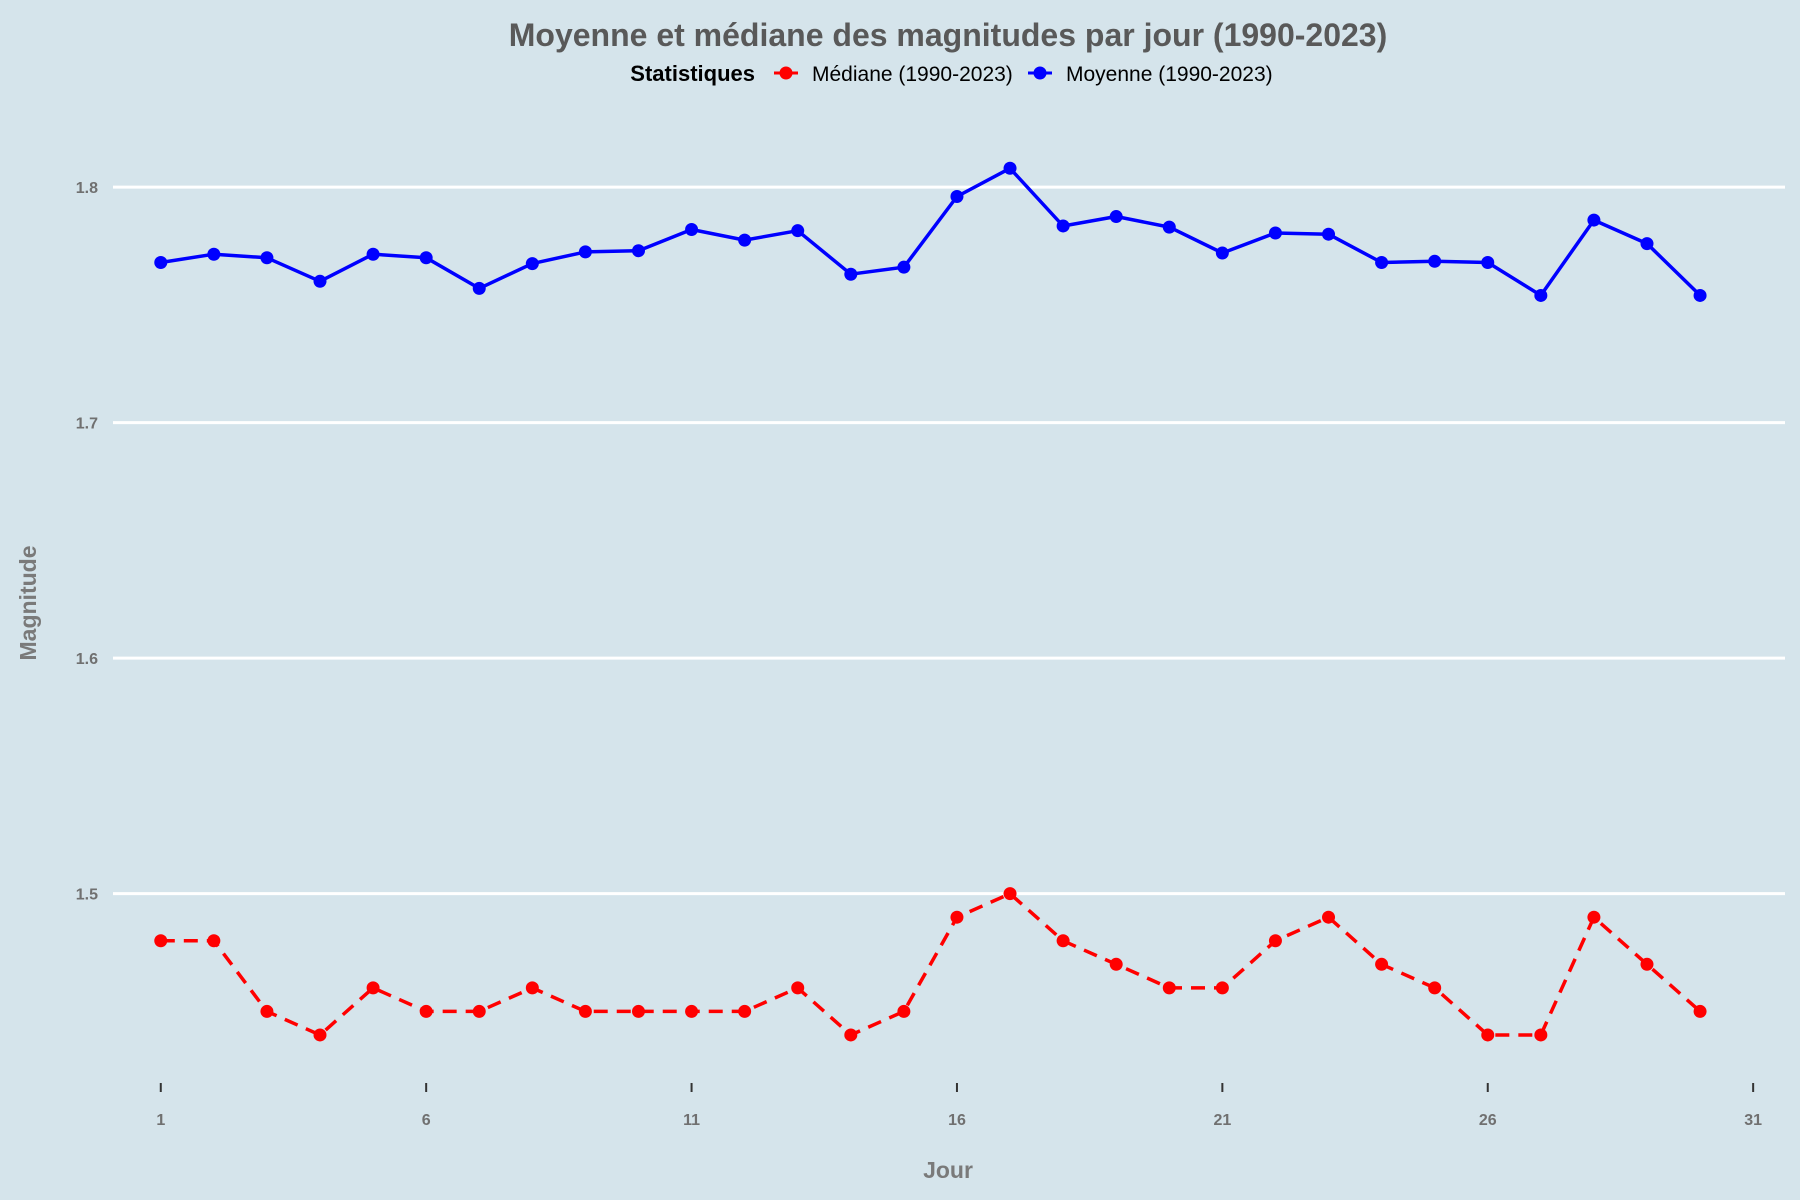 Image resolution: width=1800 pixels, height=1200 pixels. I want to click on y-tick-label: 1.7, so click(87, 424).